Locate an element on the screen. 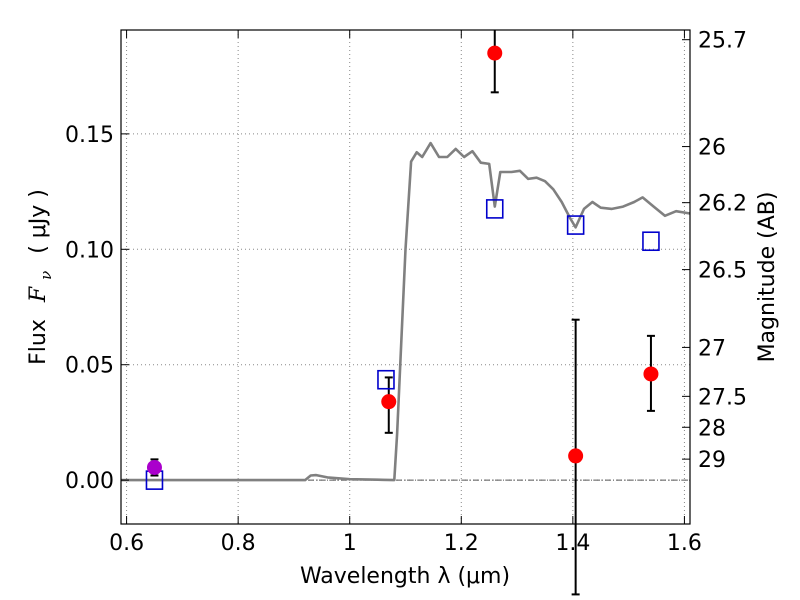  y-tick-label: 0.00 is located at coordinates (89, 481).